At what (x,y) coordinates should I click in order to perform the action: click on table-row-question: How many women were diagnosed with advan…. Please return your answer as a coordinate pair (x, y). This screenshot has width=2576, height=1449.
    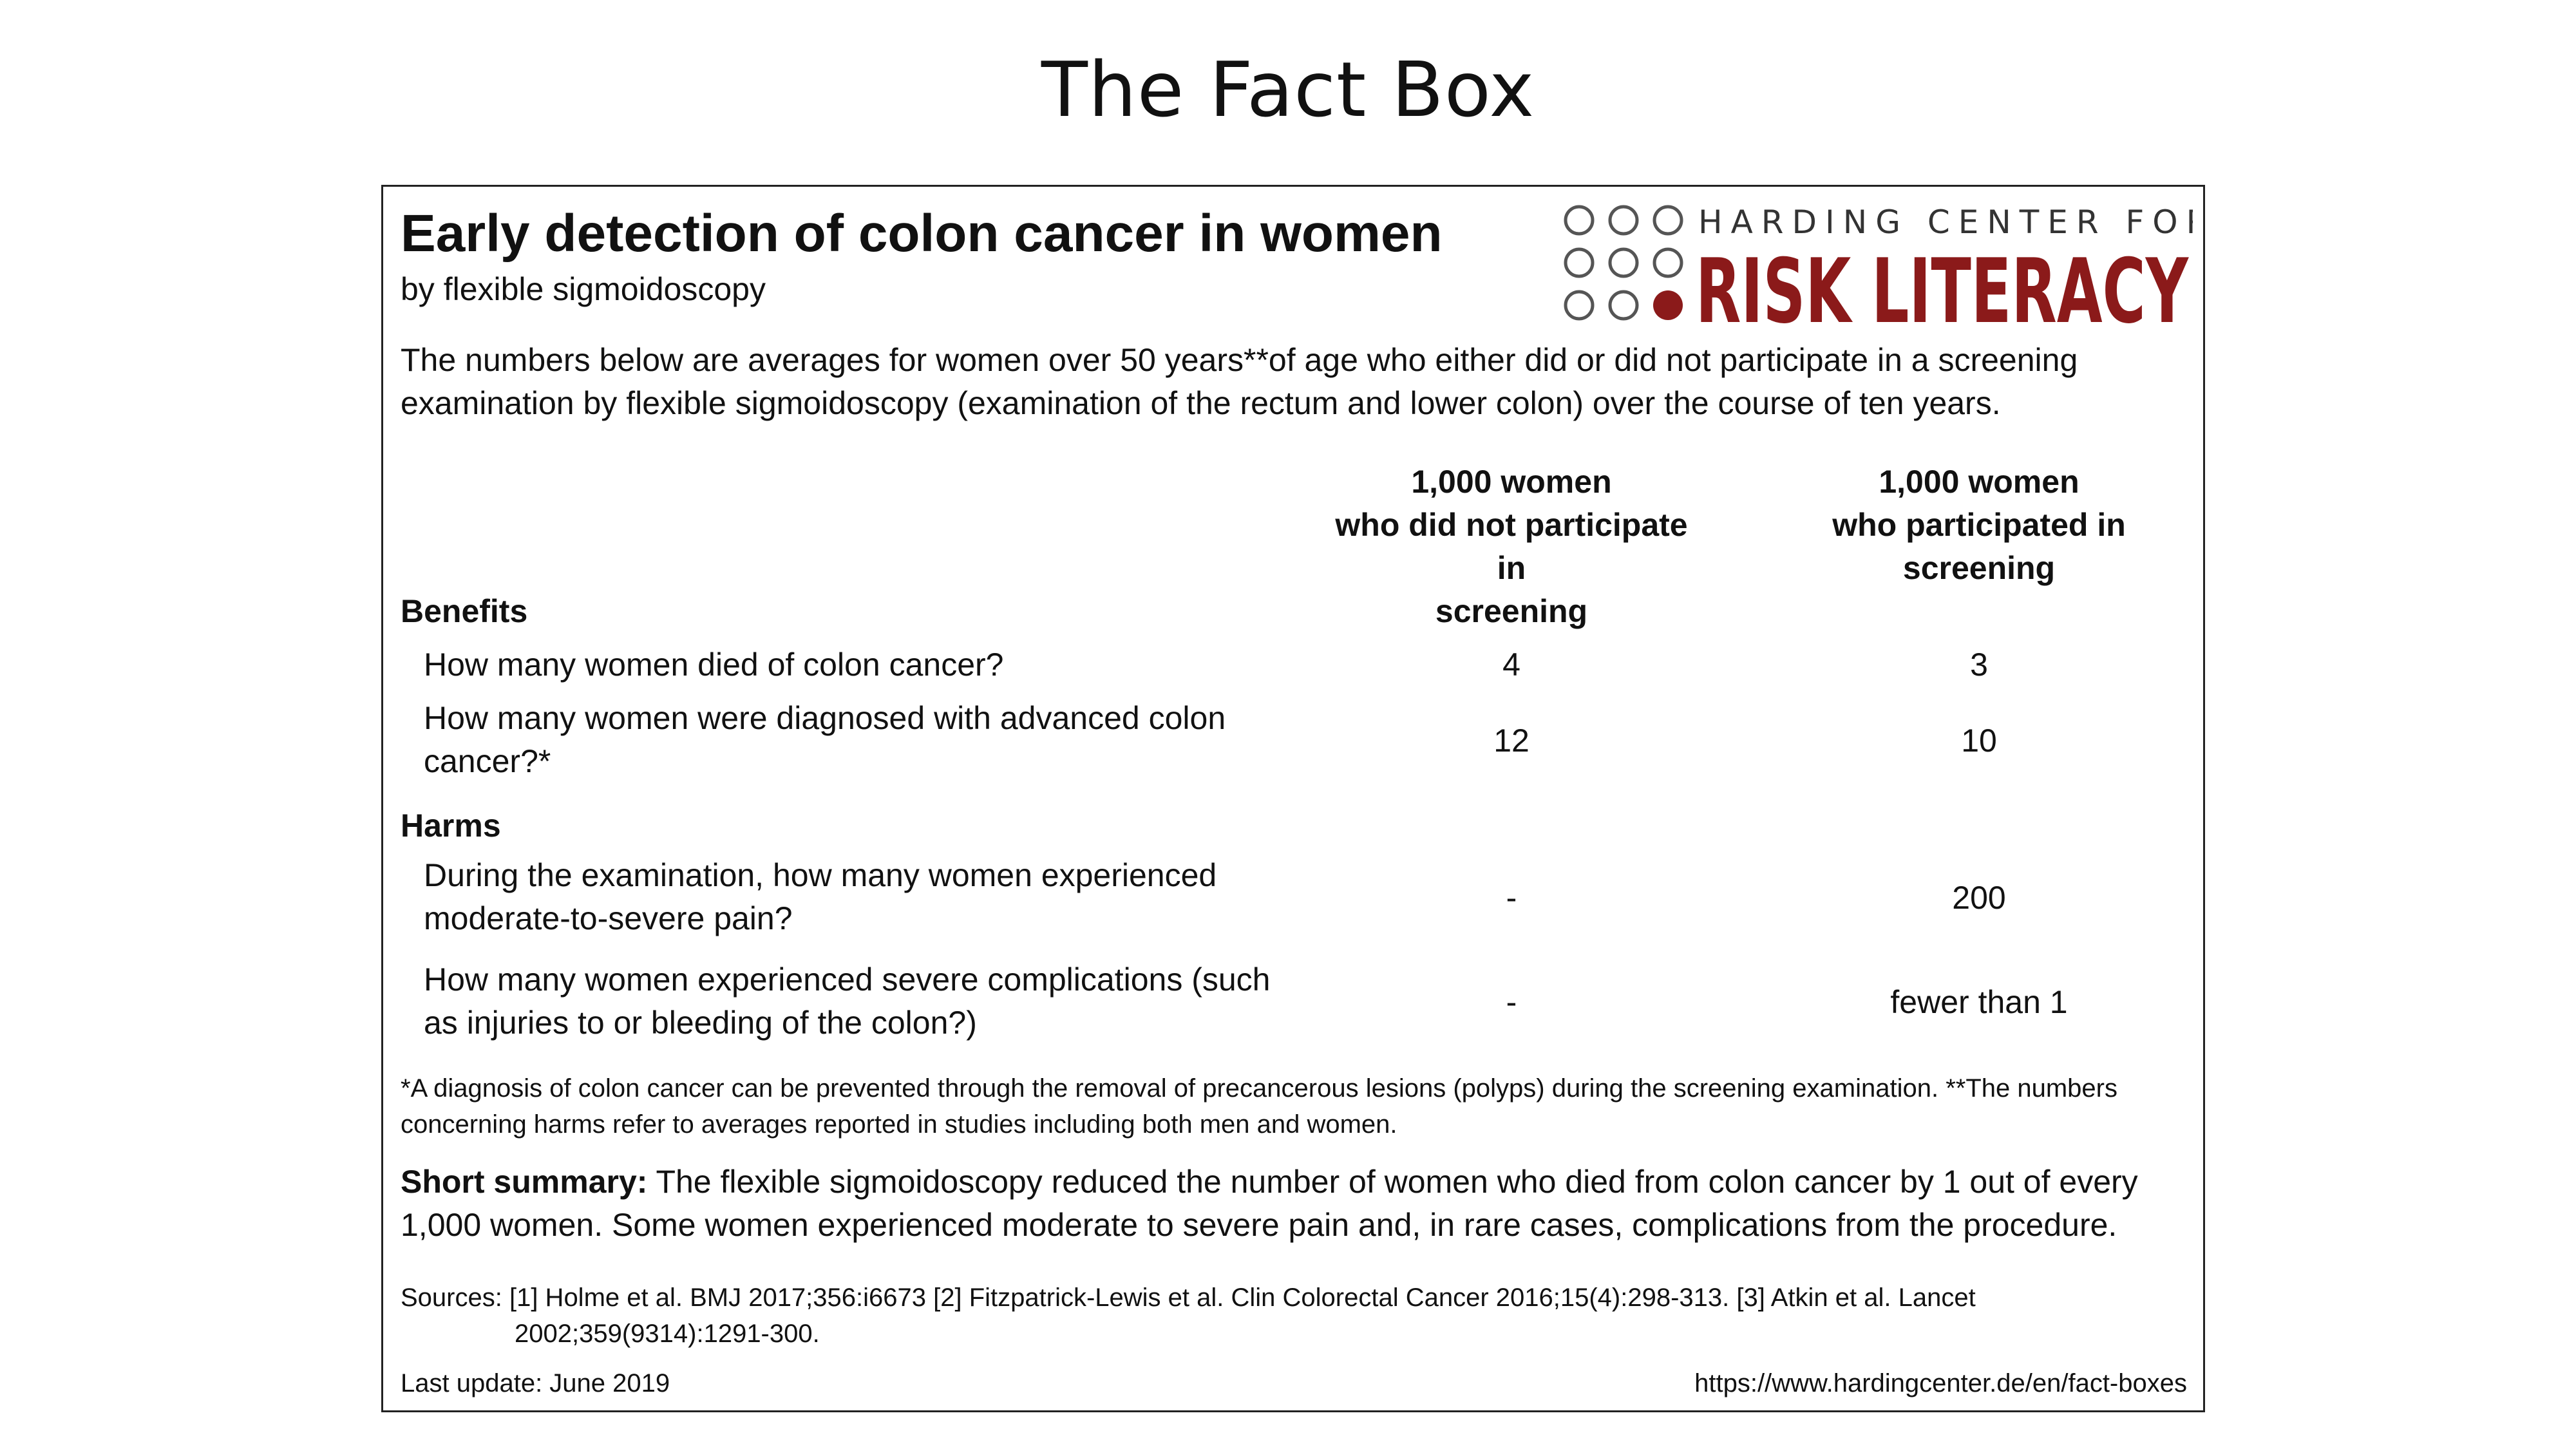
    Looking at the image, I should click on (825, 740).